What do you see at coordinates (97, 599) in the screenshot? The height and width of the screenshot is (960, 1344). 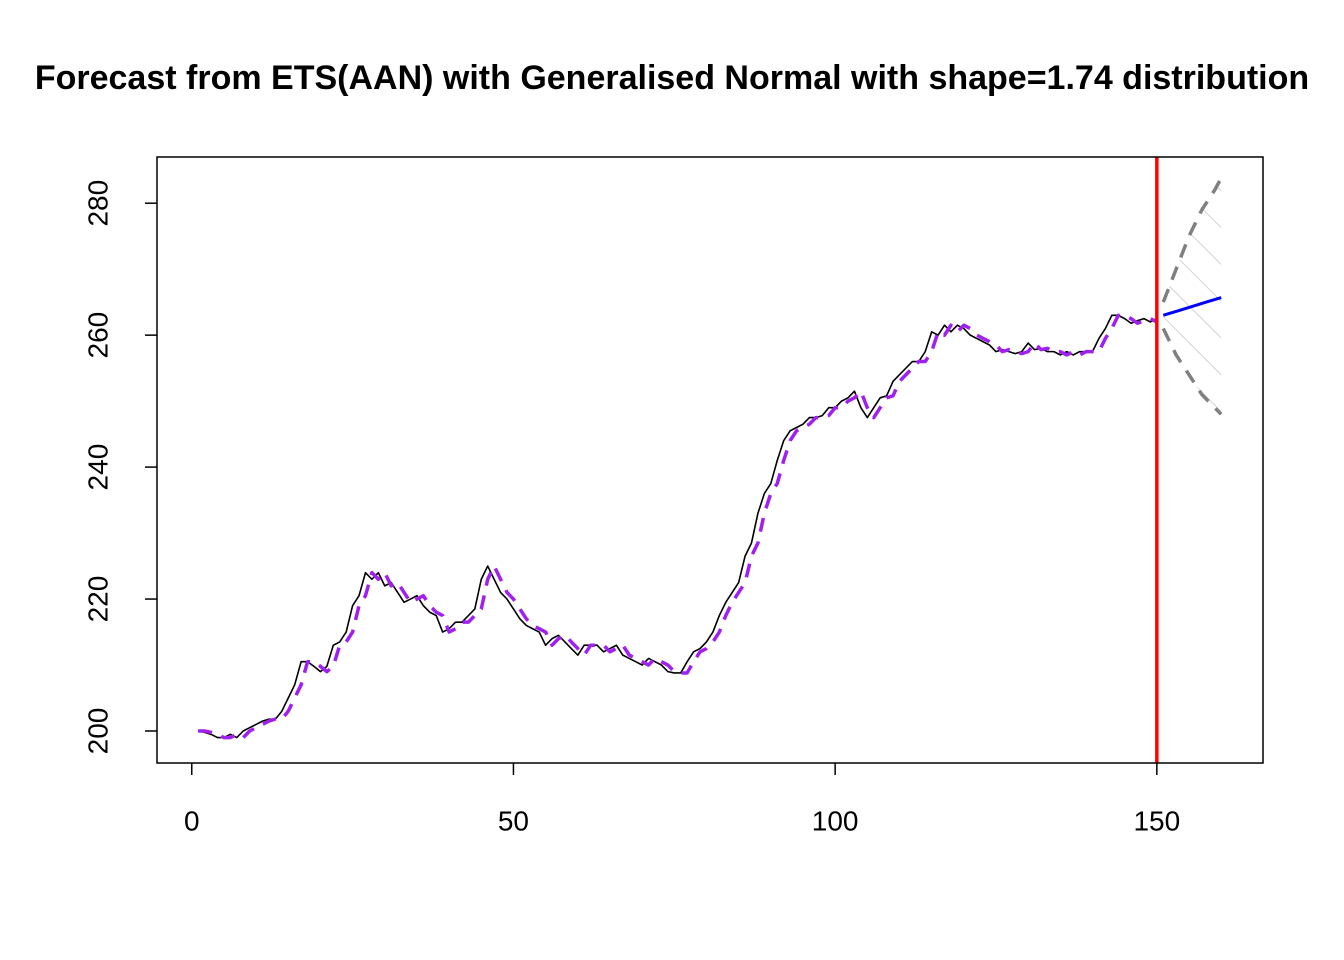 I see `y-tick-label: 220` at bounding box center [97, 599].